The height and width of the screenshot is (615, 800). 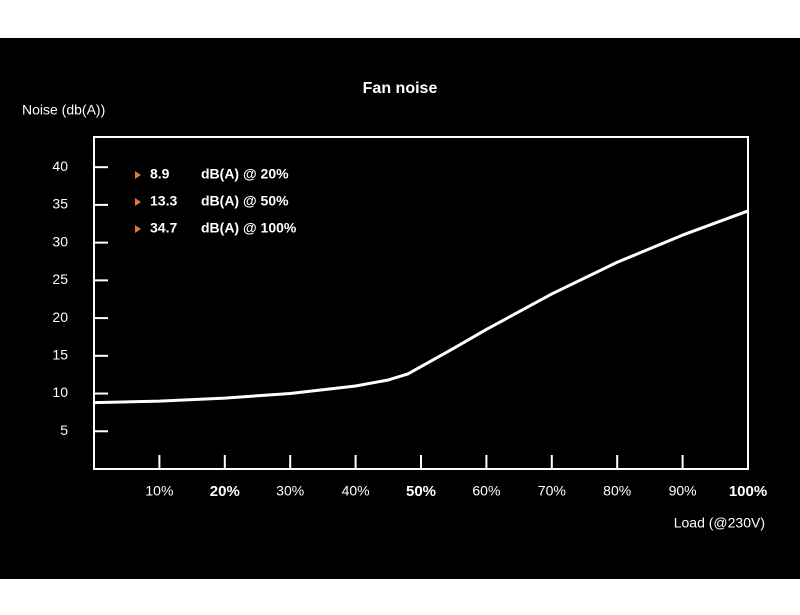 I want to click on y-tick-label: 20, so click(x=60, y=317).